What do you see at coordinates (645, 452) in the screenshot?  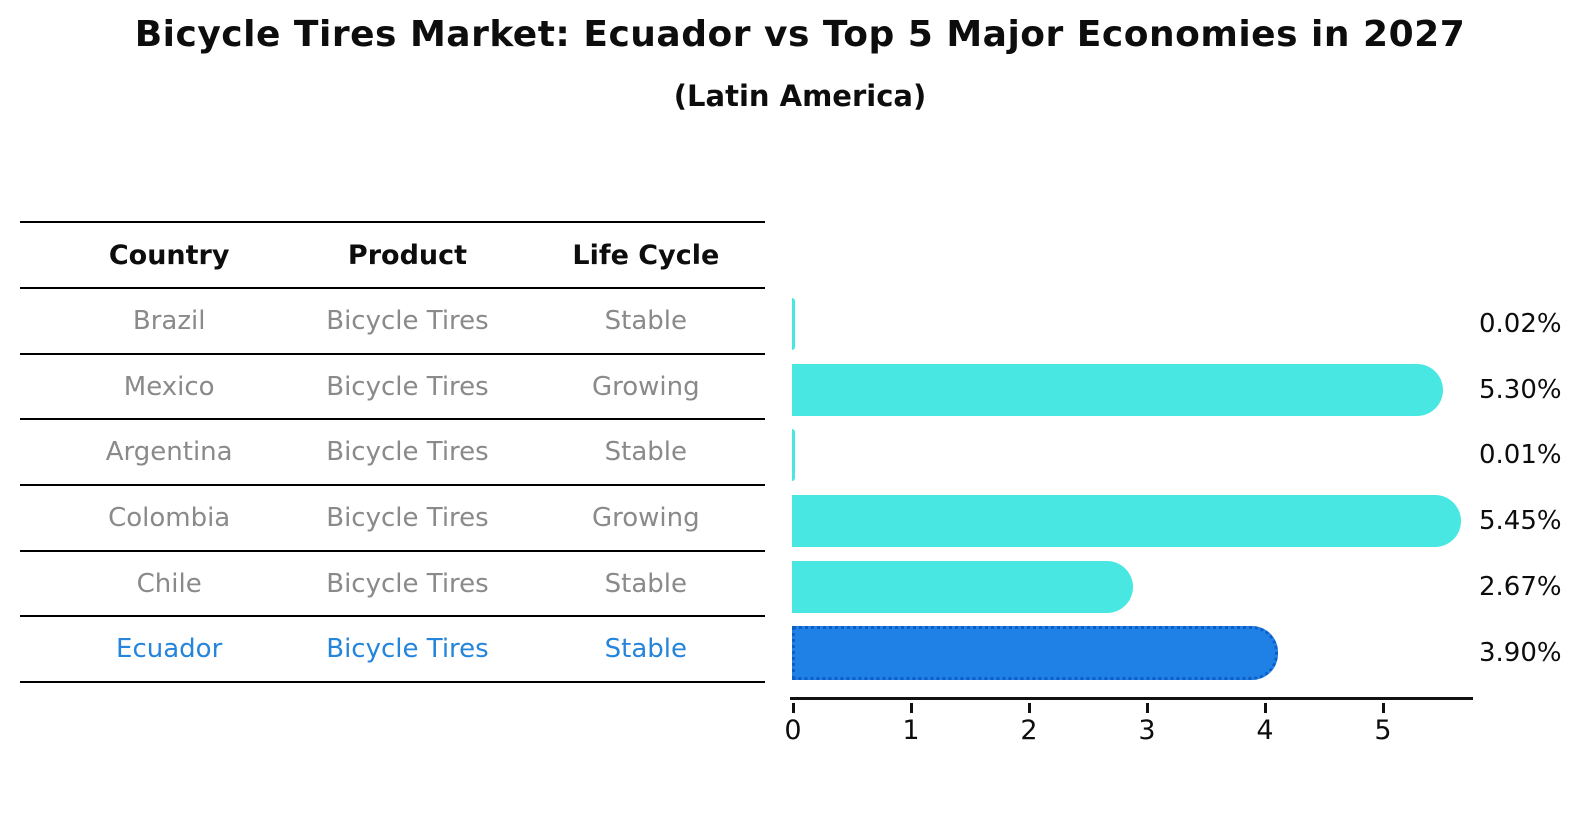 I see `cell-life-cycle-argentina: Stable` at bounding box center [645, 452].